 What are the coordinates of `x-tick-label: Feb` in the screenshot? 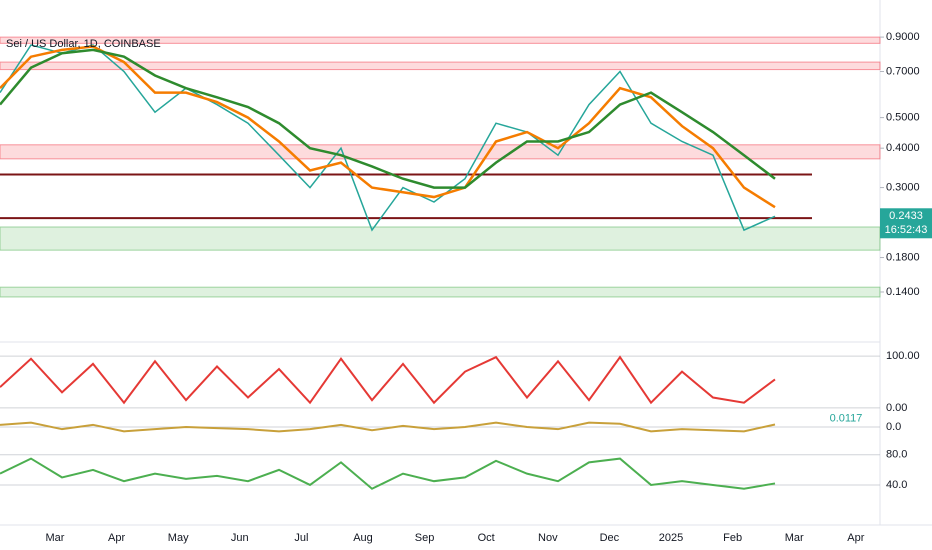 It's located at (732, 538).